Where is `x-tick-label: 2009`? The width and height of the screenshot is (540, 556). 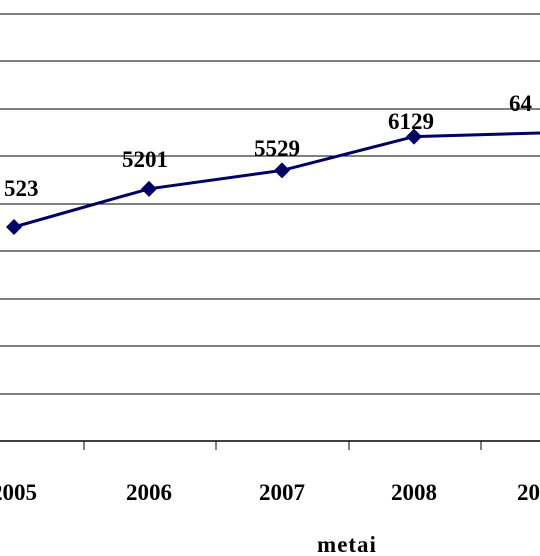 x-tick-label: 2009 is located at coordinates (528, 492).